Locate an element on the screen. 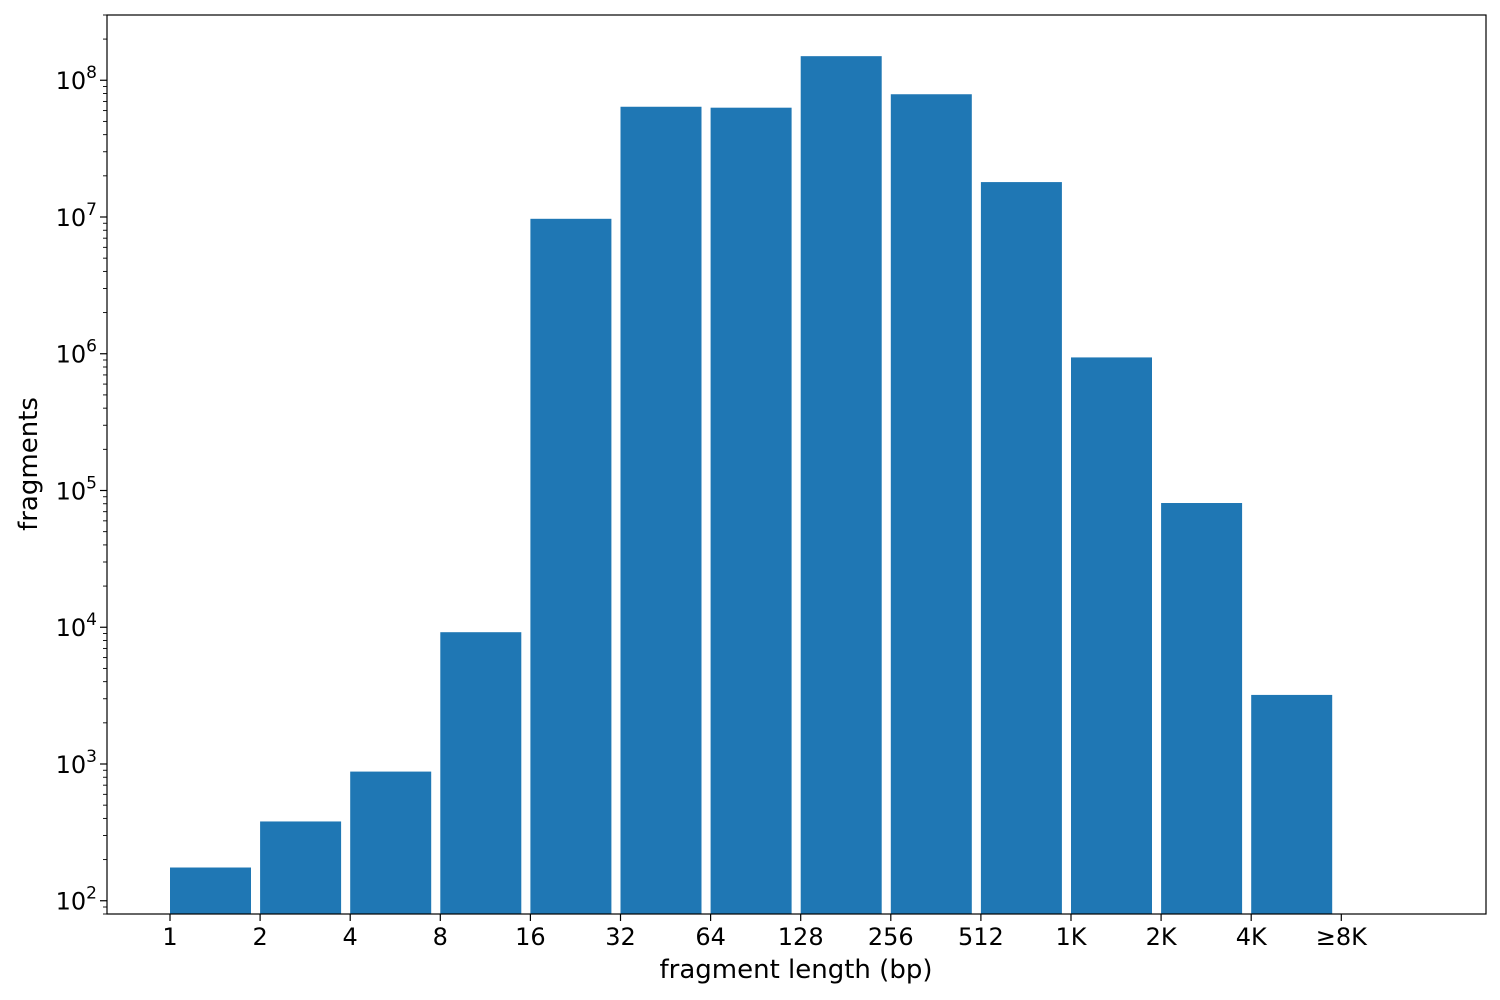  y-axis-label: fragments is located at coordinates (29, 464).